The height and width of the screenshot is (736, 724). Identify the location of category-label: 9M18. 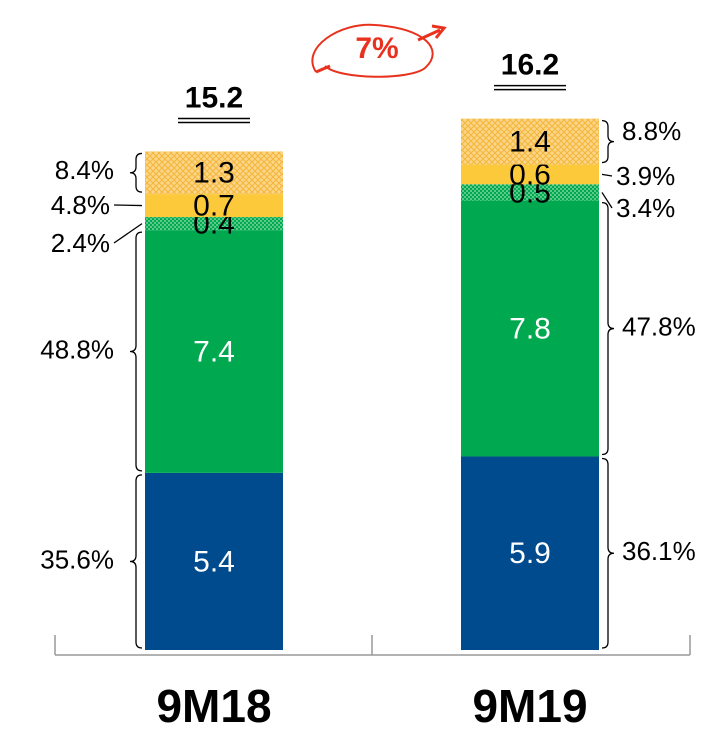
(213, 705).